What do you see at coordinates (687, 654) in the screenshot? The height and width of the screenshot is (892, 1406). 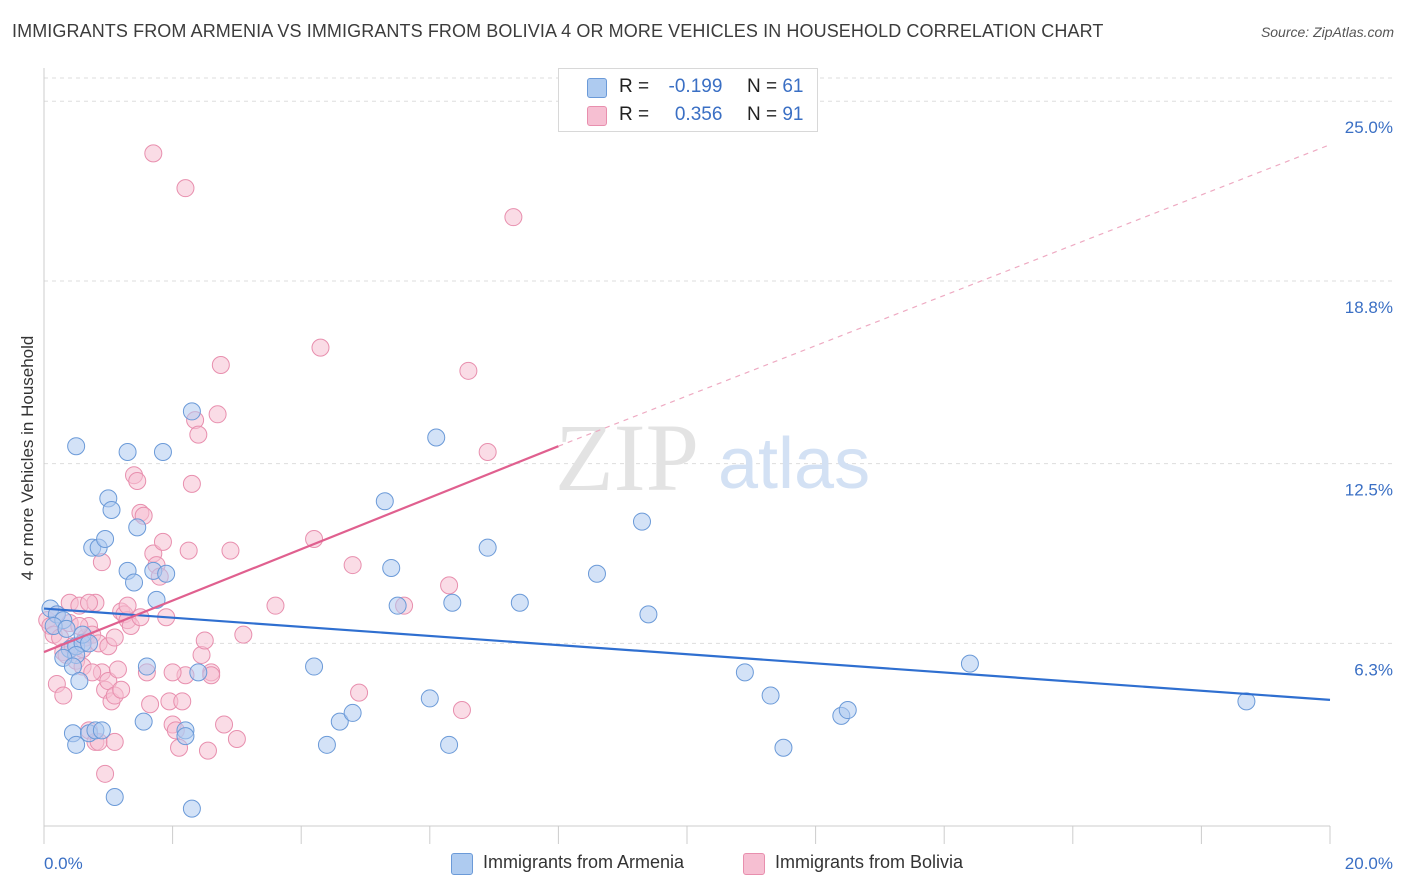 I see `armenia-trend-line` at bounding box center [687, 654].